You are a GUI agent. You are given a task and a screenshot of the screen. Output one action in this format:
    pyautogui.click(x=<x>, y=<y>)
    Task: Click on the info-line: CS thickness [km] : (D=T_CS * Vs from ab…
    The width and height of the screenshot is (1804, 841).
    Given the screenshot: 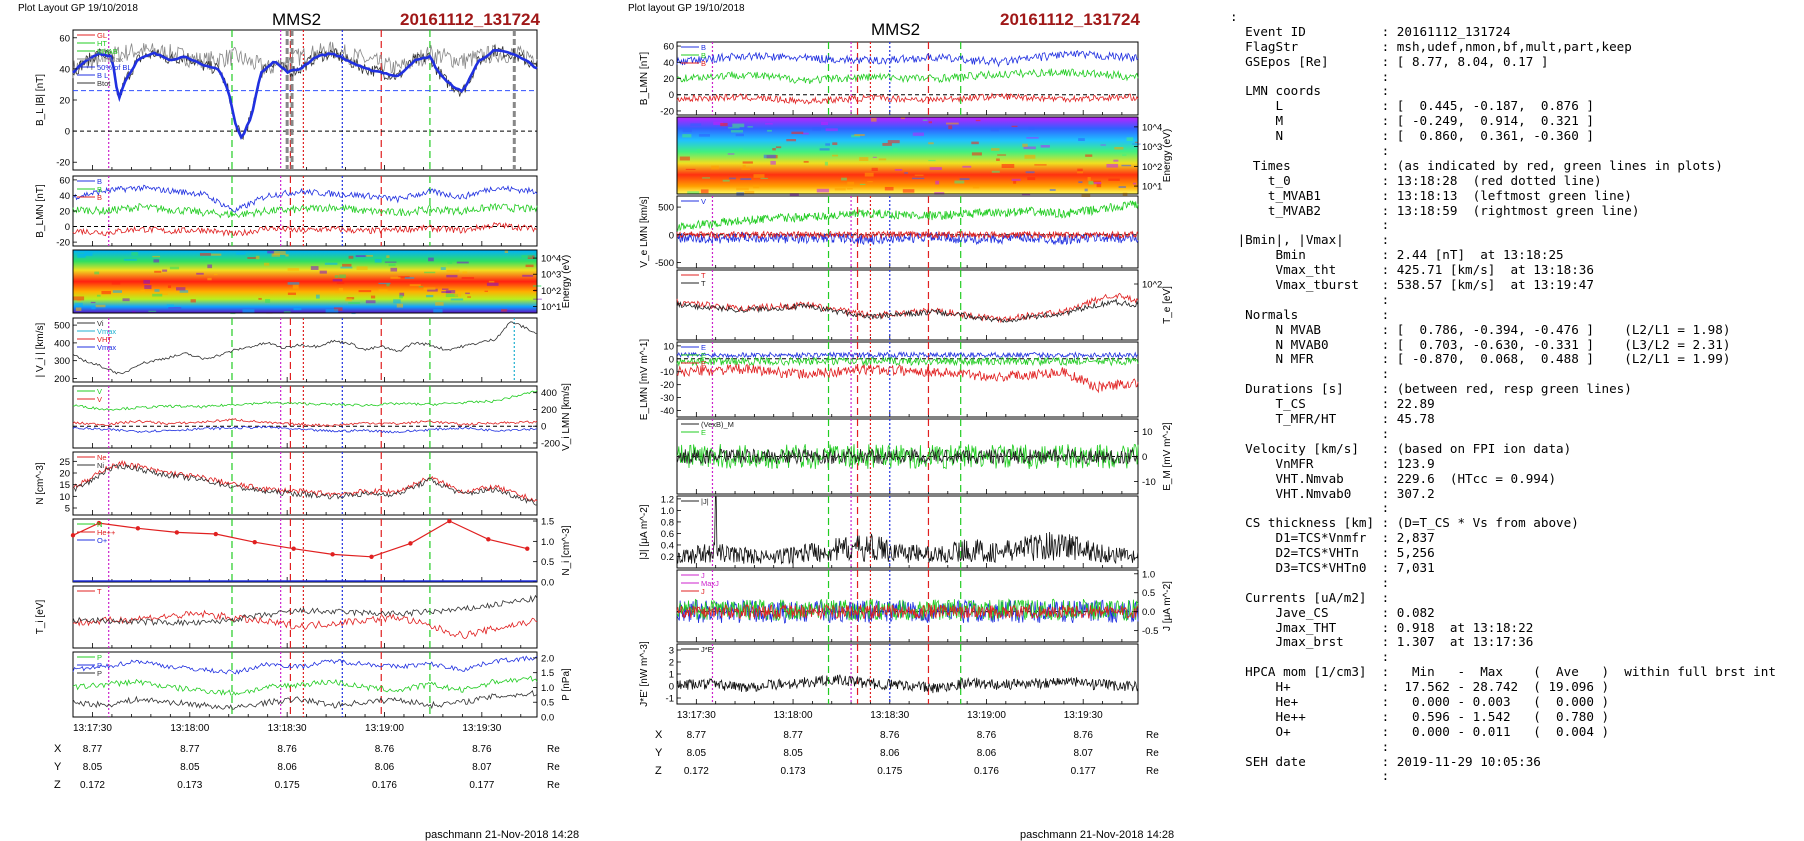 What is the action you would take?
    pyautogui.click(x=1404, y=523)
    